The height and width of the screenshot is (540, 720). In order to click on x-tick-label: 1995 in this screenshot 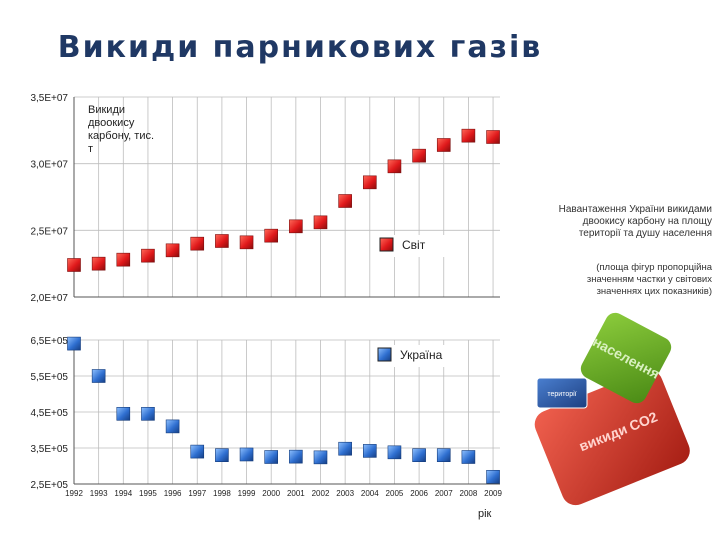, I will do `click(148, 493)`.